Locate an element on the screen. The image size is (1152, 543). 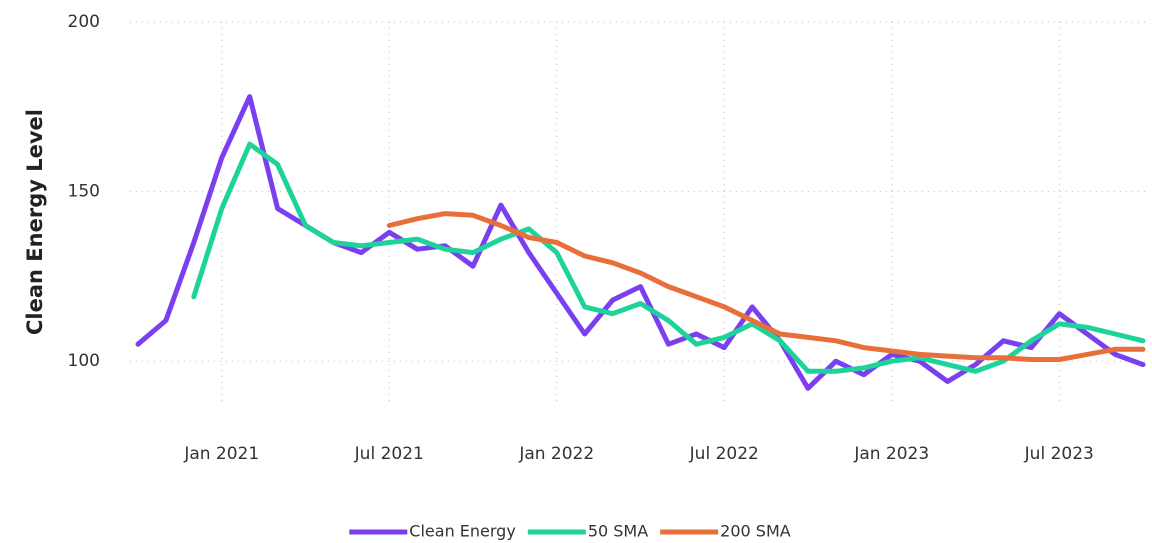
x-tick-label: Jul 2021 is located at coordinates (389, 454).